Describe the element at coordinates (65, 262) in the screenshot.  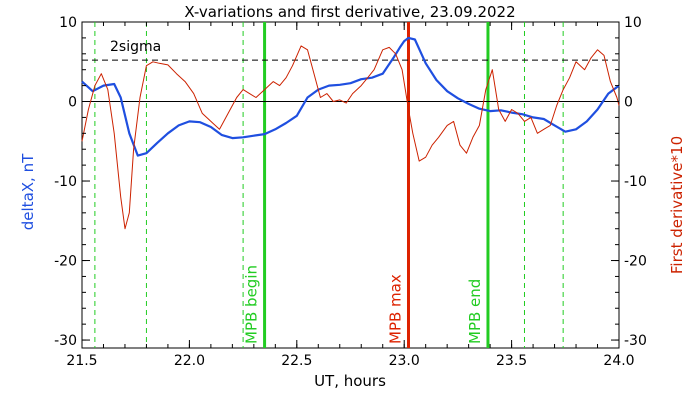
I see `y-tick-label-left-3: -20` at that location.